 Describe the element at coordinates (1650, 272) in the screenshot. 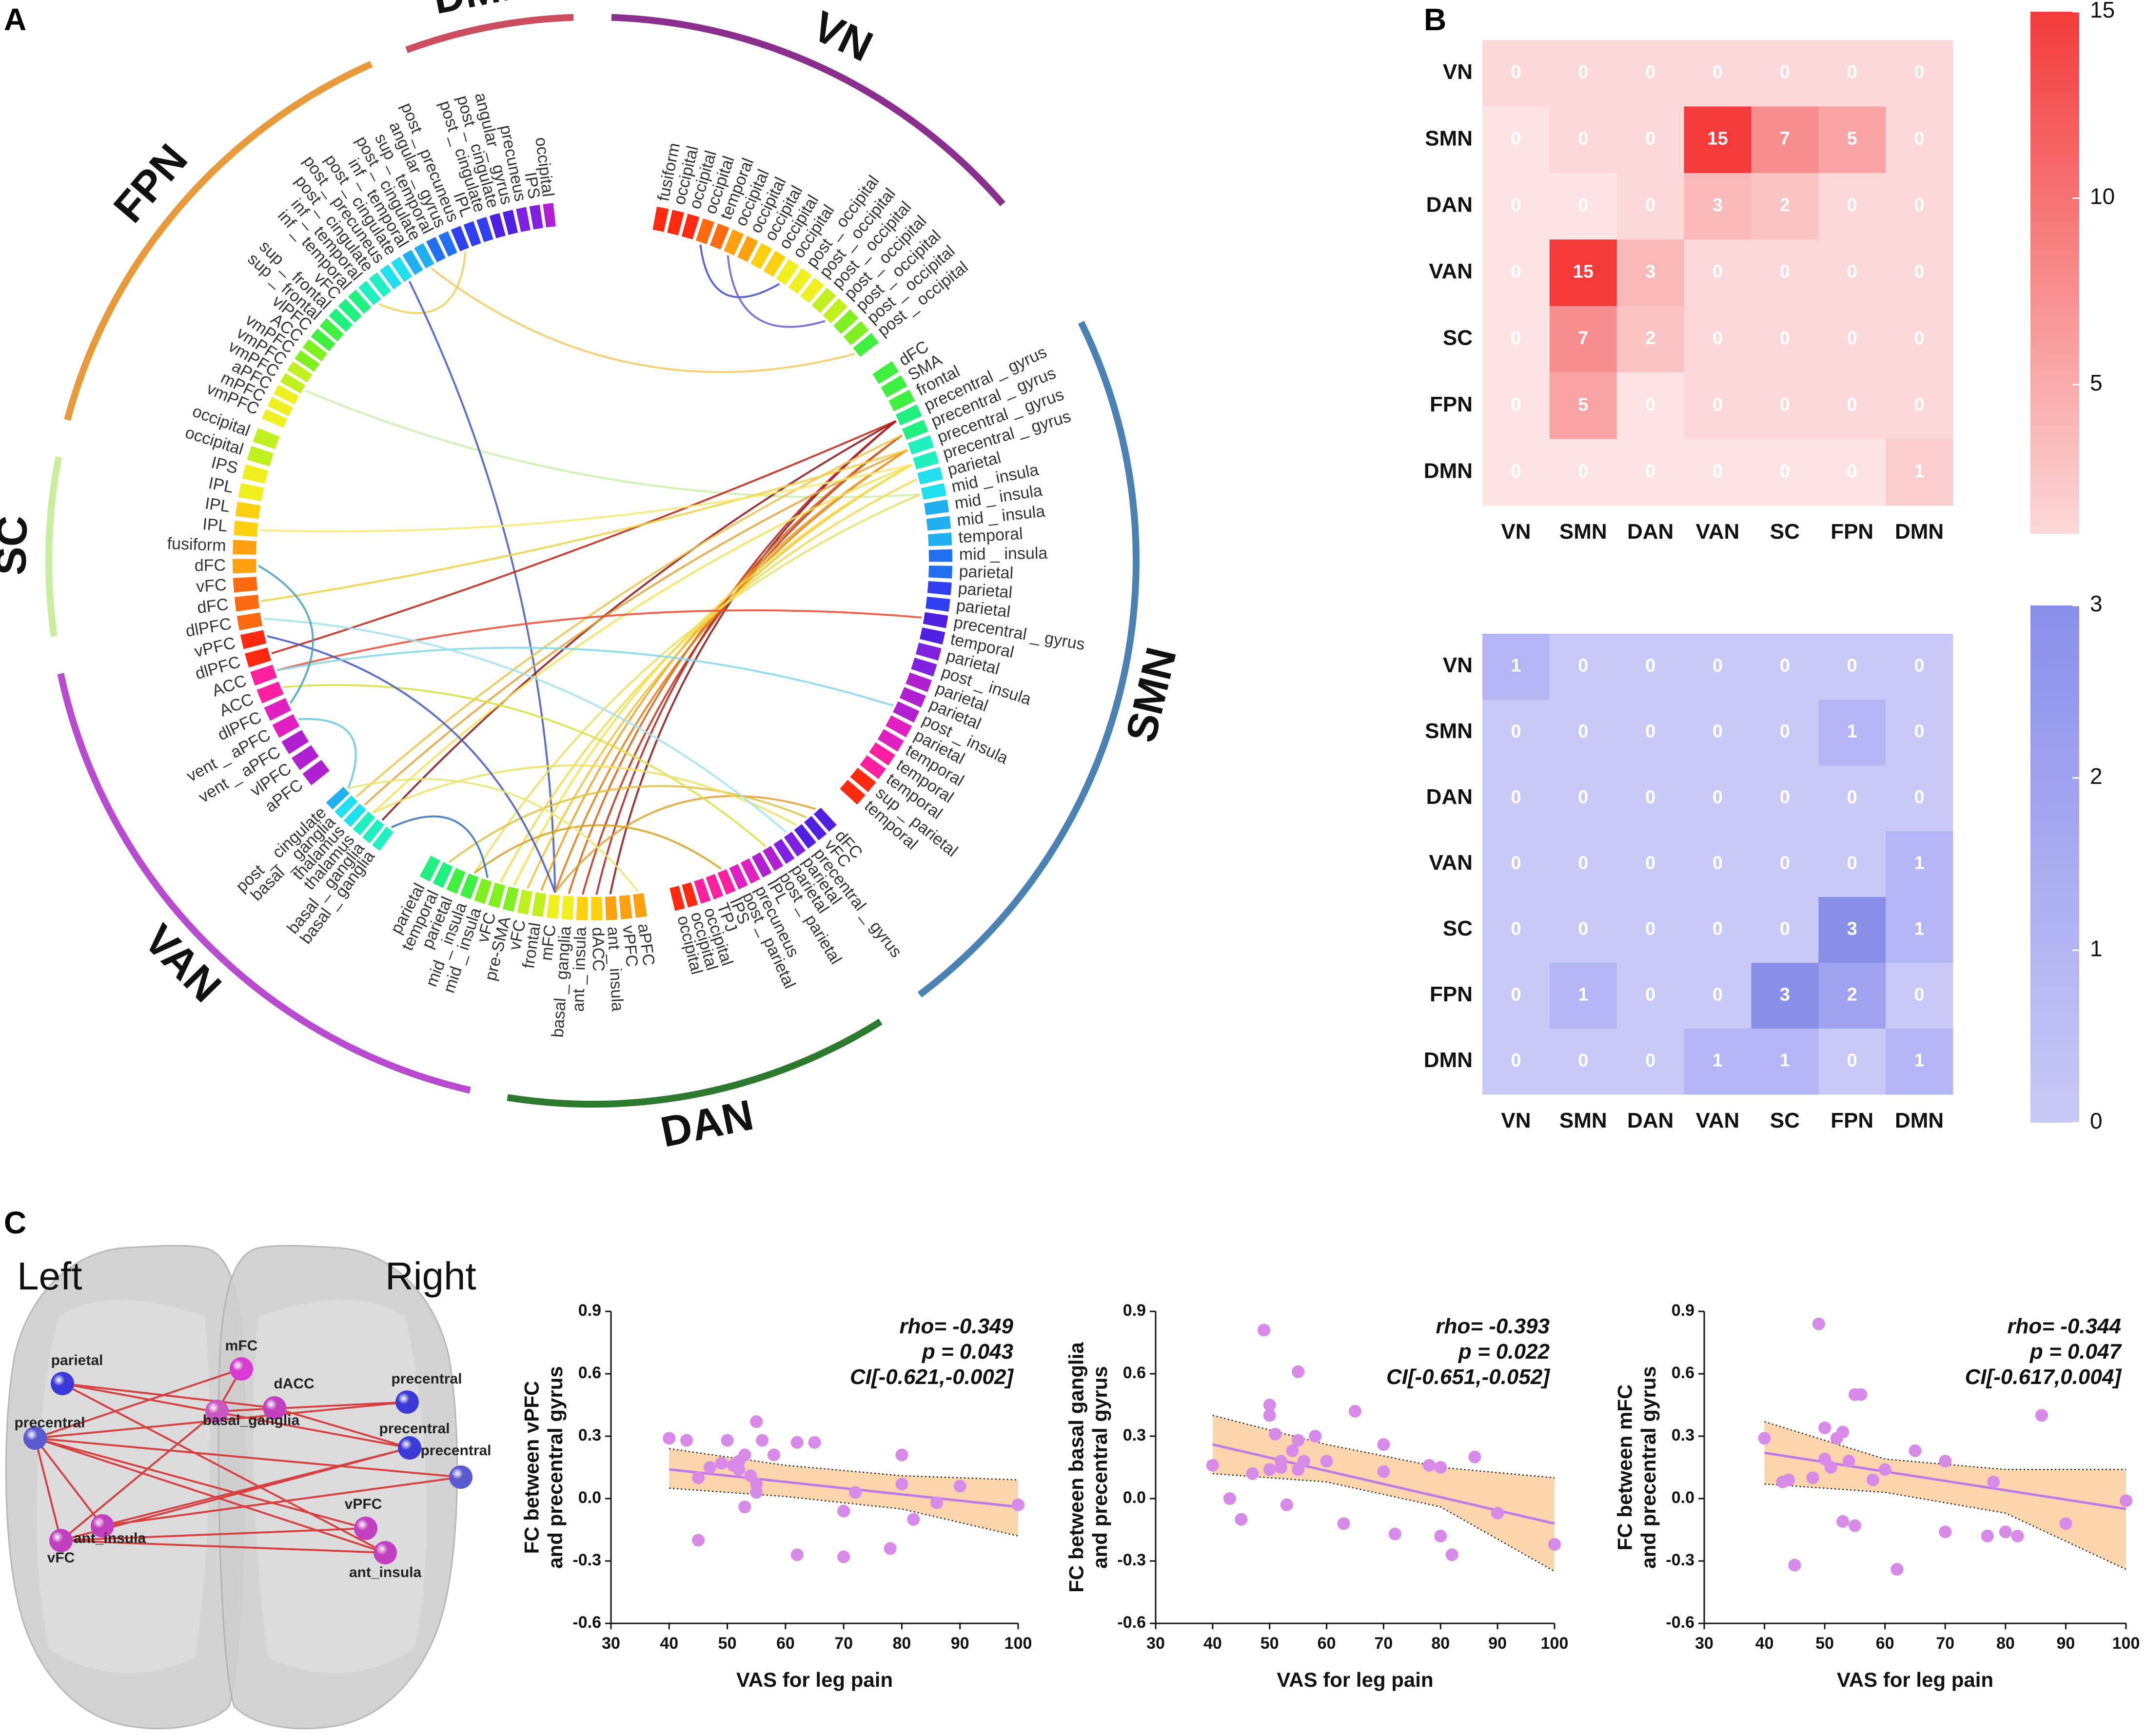

I see `heatmap-cell-value: 3` at that location.